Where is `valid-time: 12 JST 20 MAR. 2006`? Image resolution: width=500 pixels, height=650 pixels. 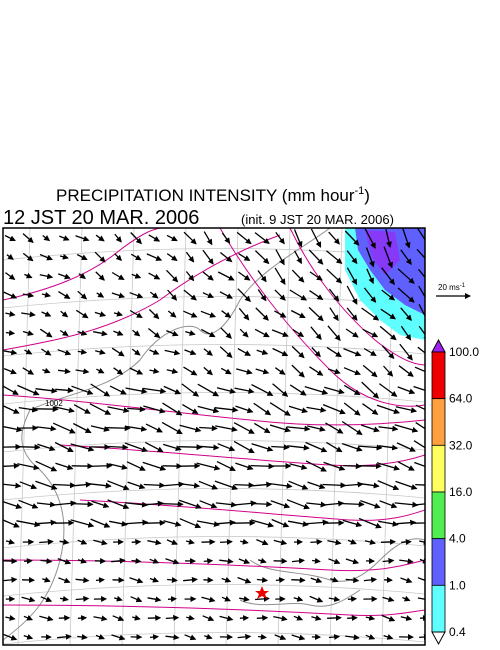 valid-time: 12 JST 20 MAR. 2006 is located at coordinates (101, 218).